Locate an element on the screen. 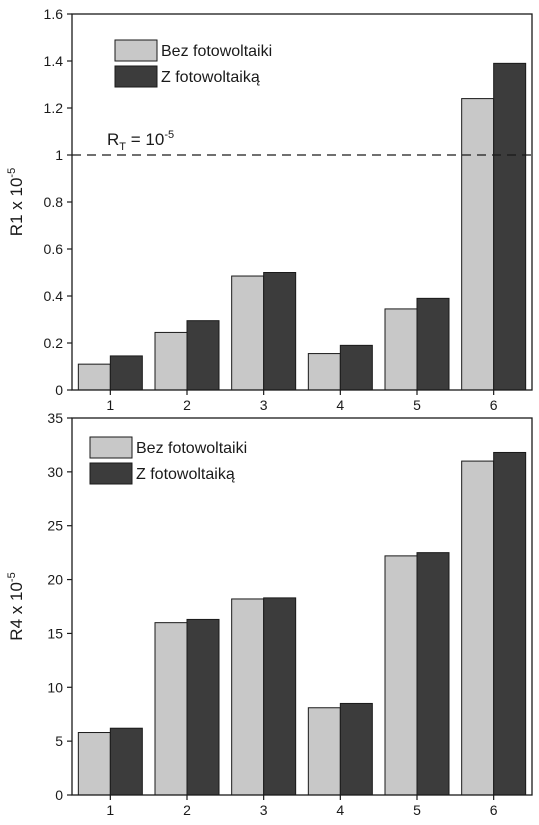 The image size is (539, 825). y-tick-label: 1 is located at coordinates (59, 155).